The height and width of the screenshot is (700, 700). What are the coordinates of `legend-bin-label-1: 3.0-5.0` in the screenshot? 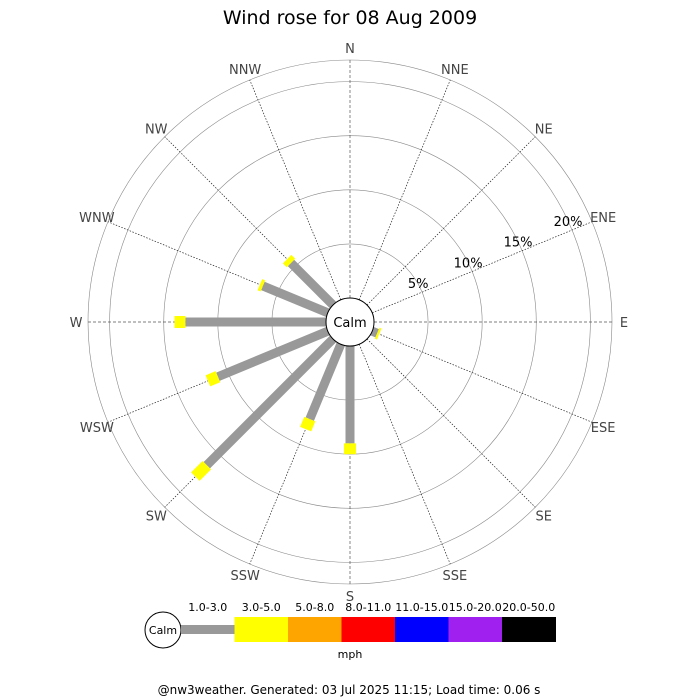 It's located at (261, 607).